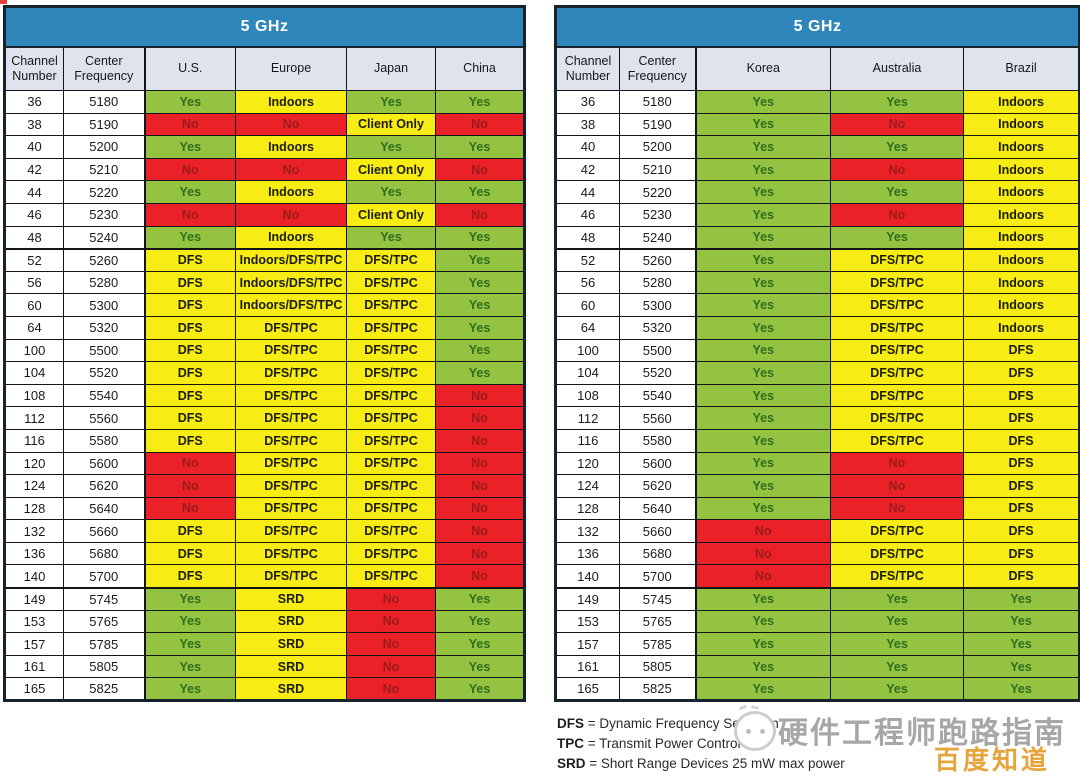  What do you see at coordinates (817, 102) in the screenshot?
I see `table-row: 36 5180 Yes Yes Indoors` at bounding box center [817, 102].